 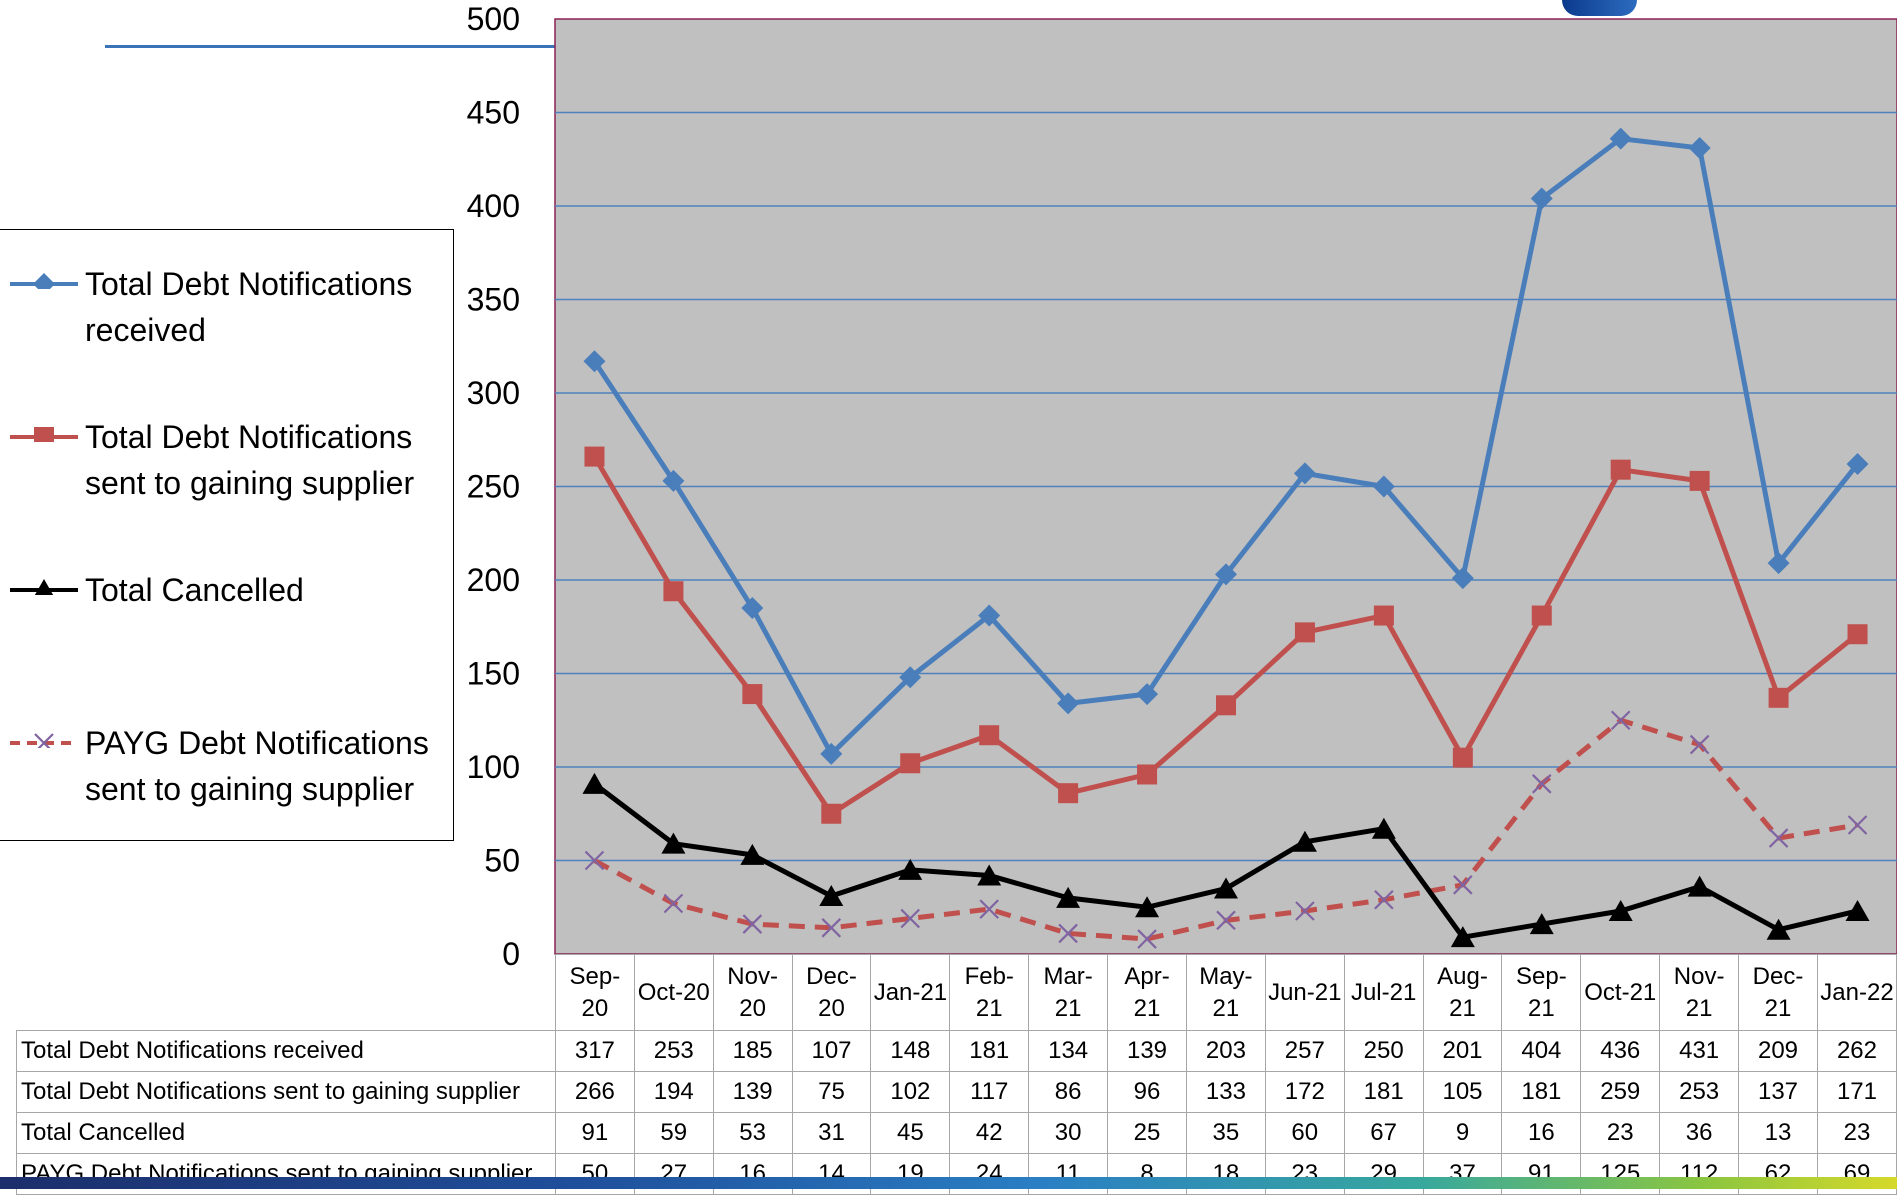 What do you see at coordinates (1225, 1133) in the screenshot?
I see `table-cell: 35` at bounding box center [1225, 1133].